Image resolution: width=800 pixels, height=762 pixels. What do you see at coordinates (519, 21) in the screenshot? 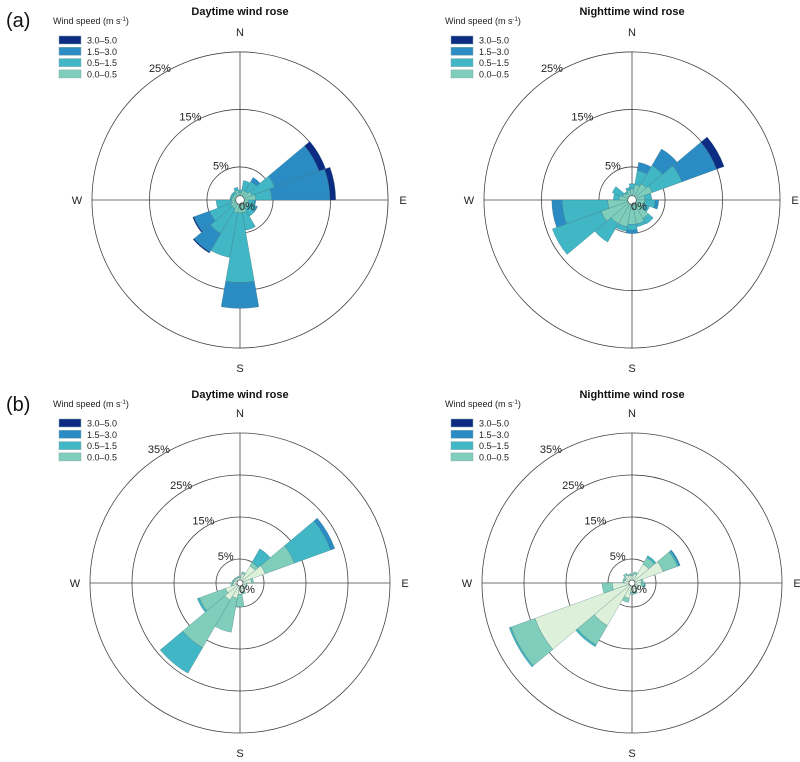
I see `legend-title-end: )` at bounding box center [519, 21].